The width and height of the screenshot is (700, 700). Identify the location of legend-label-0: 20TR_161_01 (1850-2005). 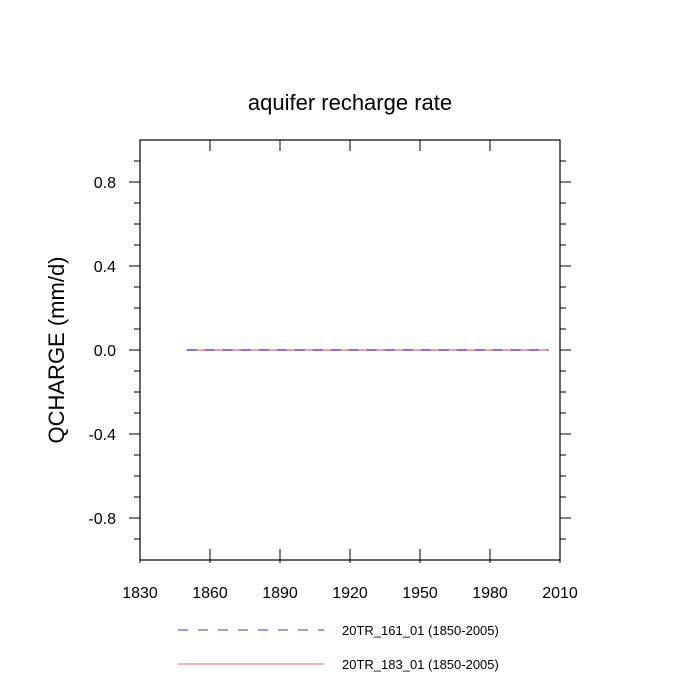
(420, 630).